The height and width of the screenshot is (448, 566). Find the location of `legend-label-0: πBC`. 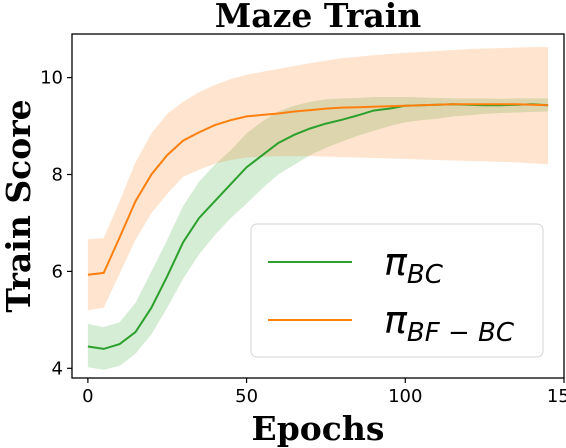

legend-label-0: πBC is located at coordinates (414, 265).